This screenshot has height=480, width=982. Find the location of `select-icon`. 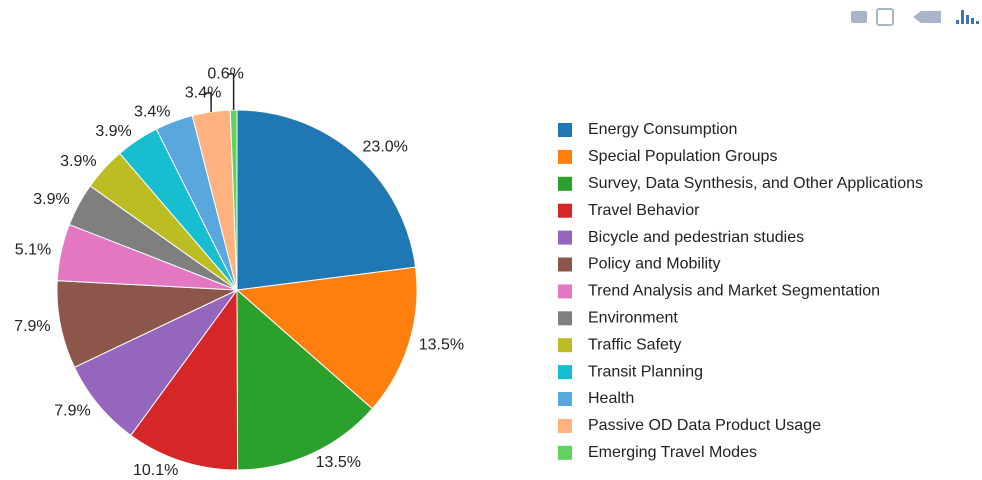

select-icon is located at coordinates (927, 17).